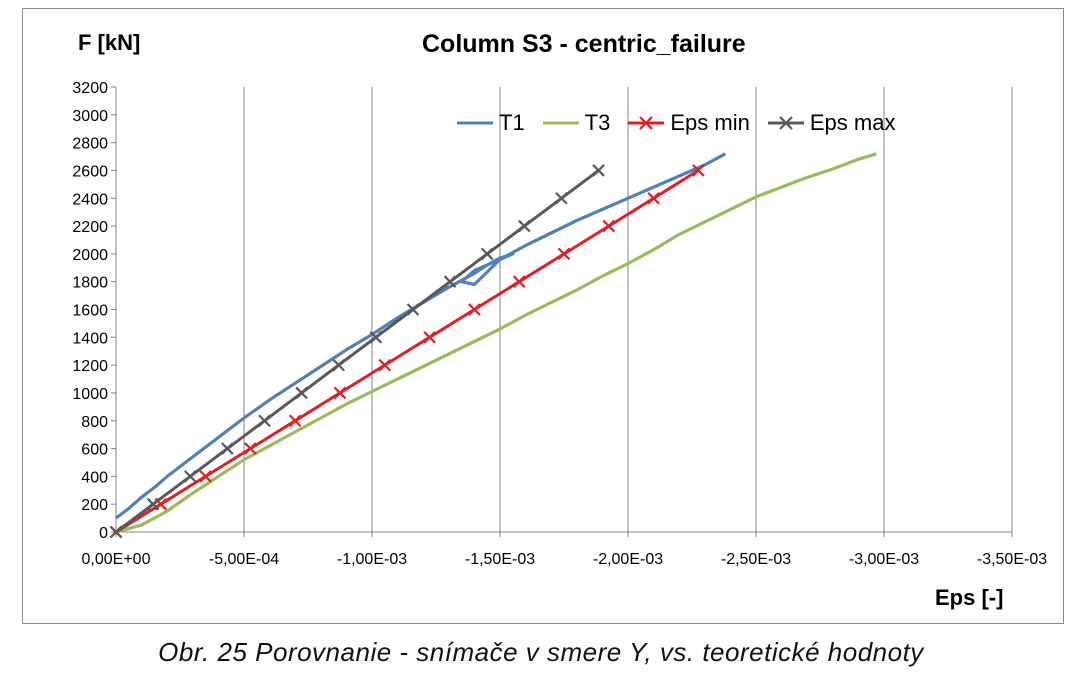 Image resolution: width=1082 pixels, height=675 pixels. What do you see at coordinates (500, 559) in the screenshot?
I see `x-tick-label: -1,50E-03` at bounding box center [500, 559].